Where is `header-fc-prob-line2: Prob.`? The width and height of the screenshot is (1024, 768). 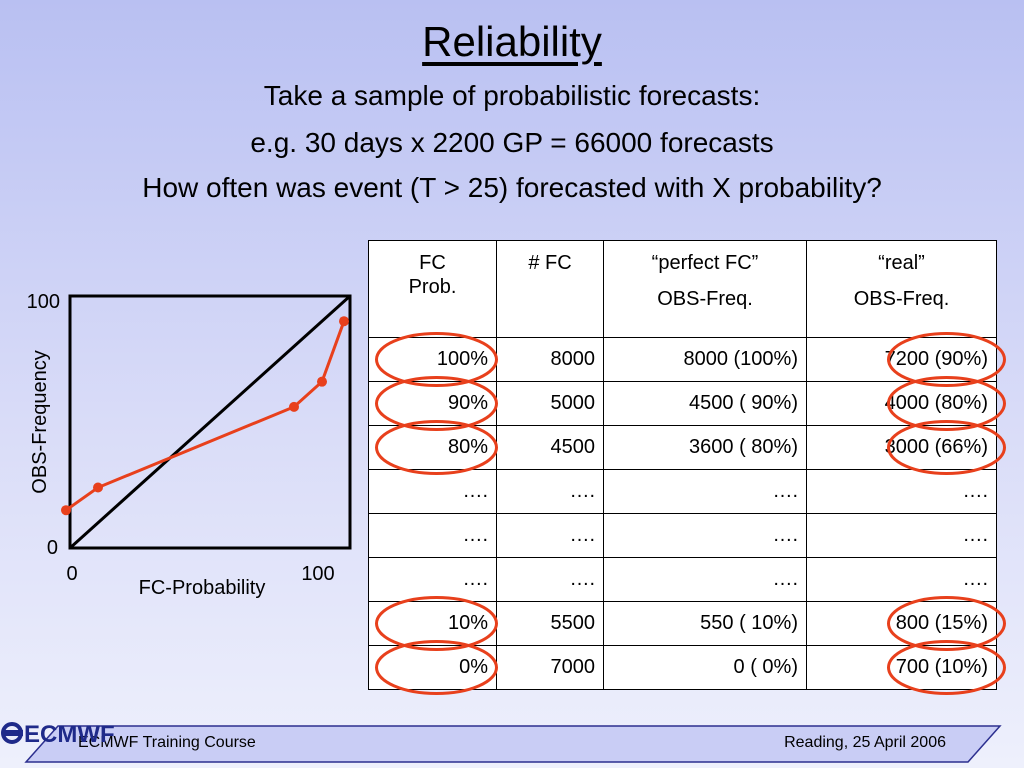 header-fc-prob-line2: Prob. is located at coordinates (432, 287).